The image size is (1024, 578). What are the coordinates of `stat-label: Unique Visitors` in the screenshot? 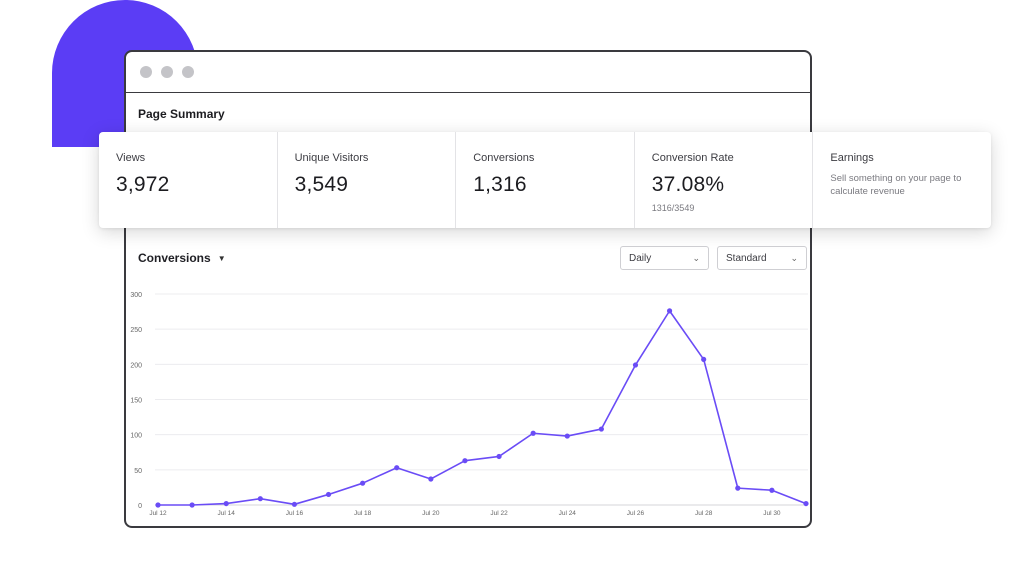 It's located at (331, 158).